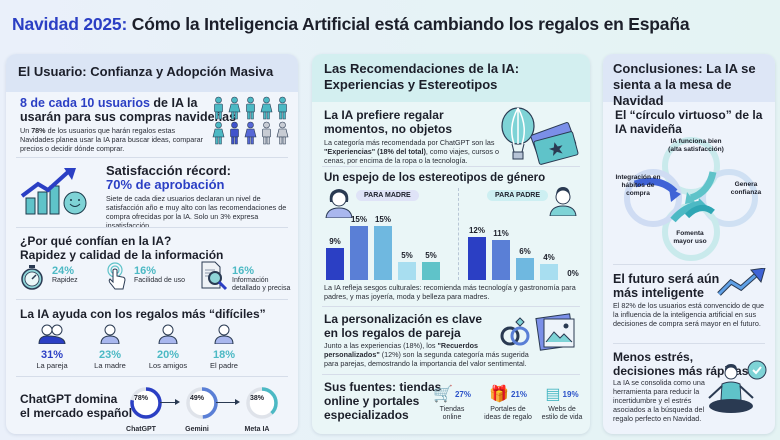 This screenshot has height=440, width=780. I want to click on document-search-icon, so click(214, 276).